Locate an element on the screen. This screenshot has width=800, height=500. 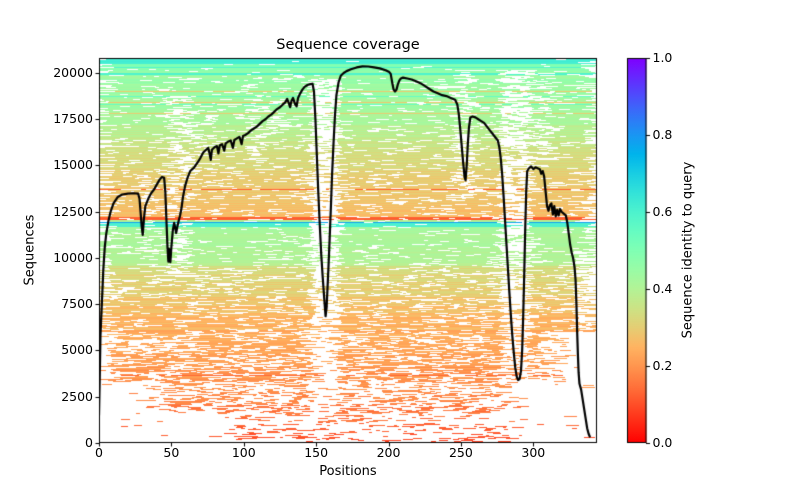
y-tick-label: 5000 is located at coordinates (77, 350).